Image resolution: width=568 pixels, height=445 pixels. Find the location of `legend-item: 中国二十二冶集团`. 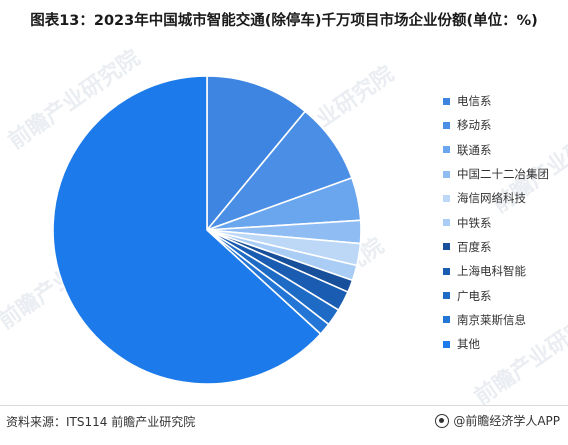

legend-item: 中国二十二冶集团 is located at coordinates (496, 174).